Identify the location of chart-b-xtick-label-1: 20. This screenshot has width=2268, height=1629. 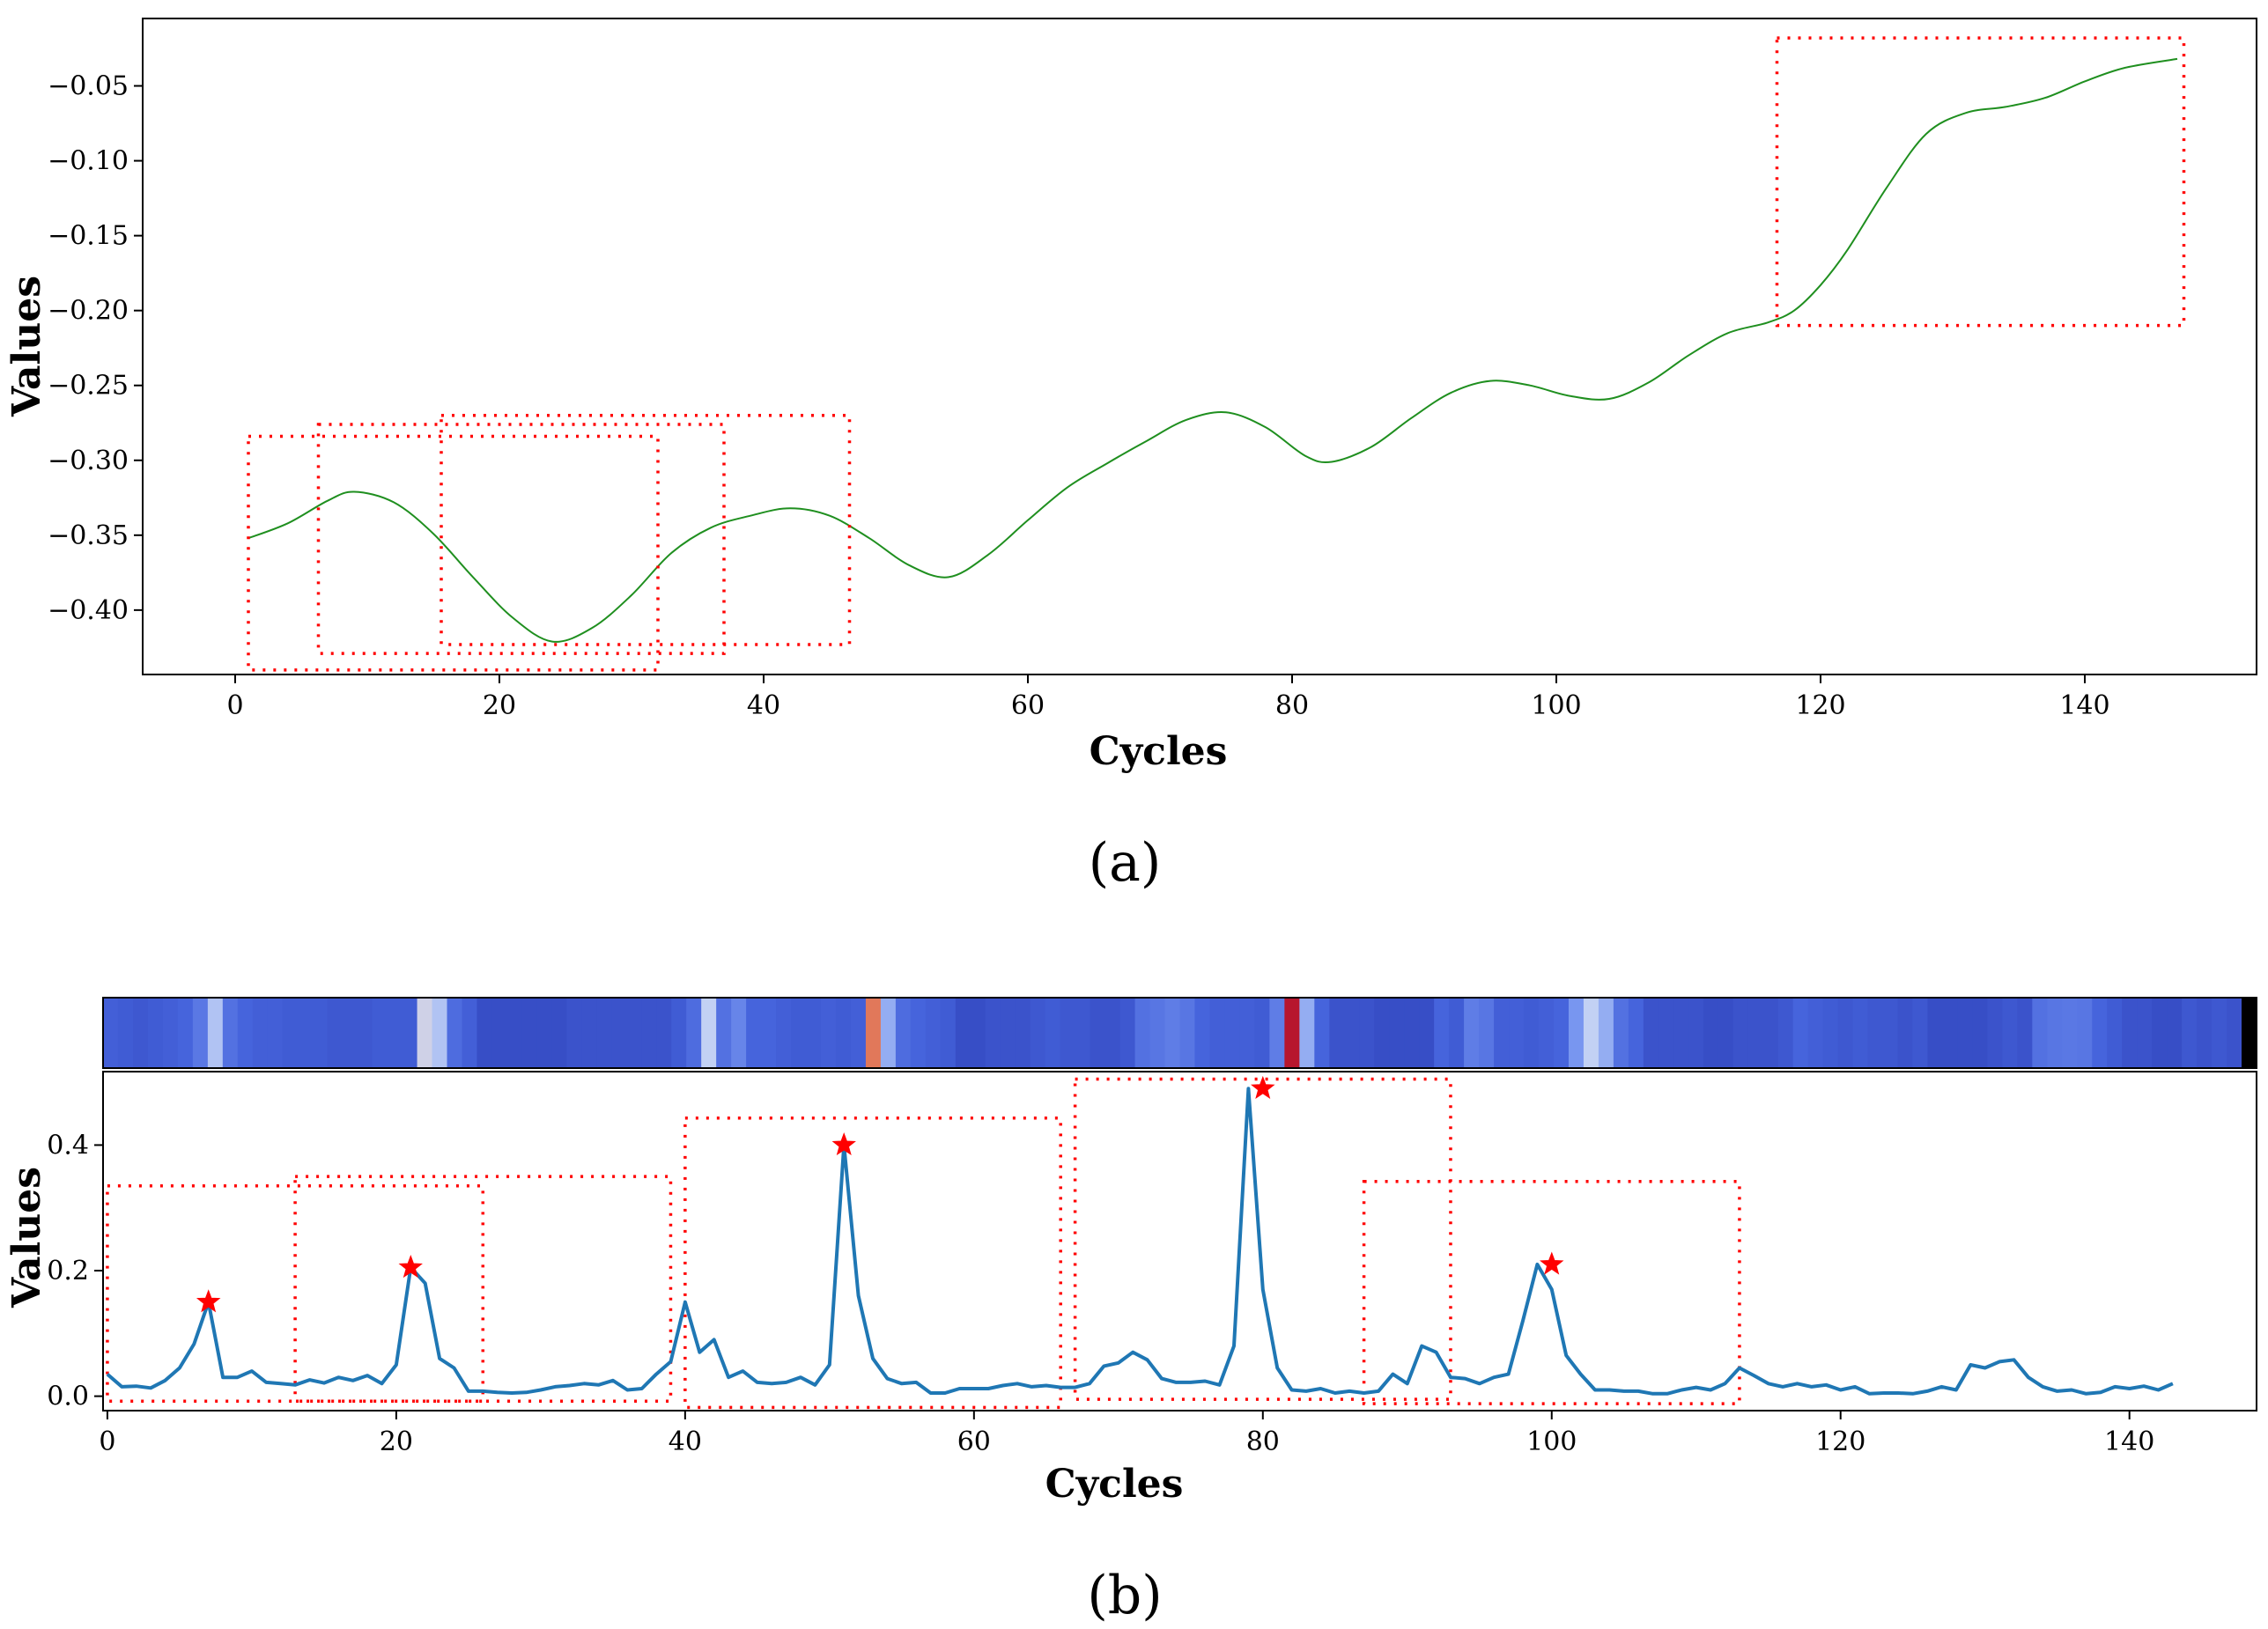
(397, 1441).